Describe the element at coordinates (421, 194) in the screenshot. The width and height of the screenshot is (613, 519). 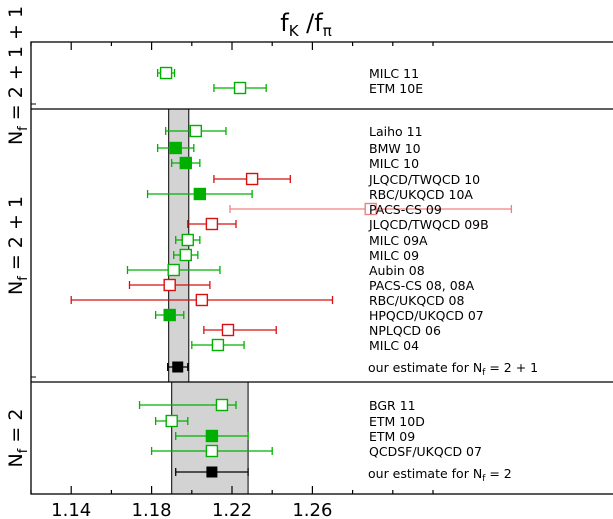
I see `point-label: RBC/UKQCD 10A` at that location.